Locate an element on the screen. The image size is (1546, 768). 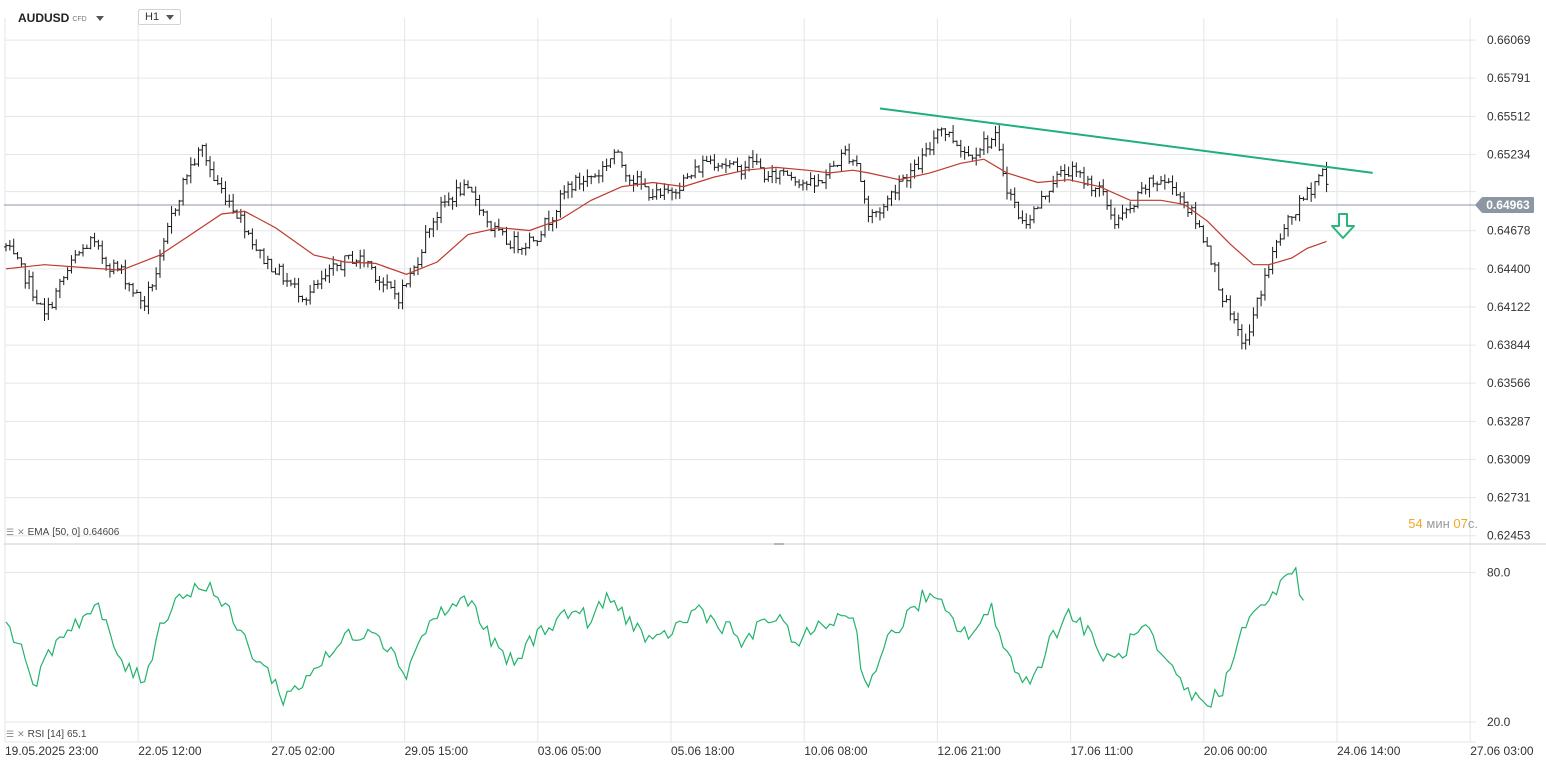
symbol-selector: AUDUSD CFD is located at coordinates (61, 18).